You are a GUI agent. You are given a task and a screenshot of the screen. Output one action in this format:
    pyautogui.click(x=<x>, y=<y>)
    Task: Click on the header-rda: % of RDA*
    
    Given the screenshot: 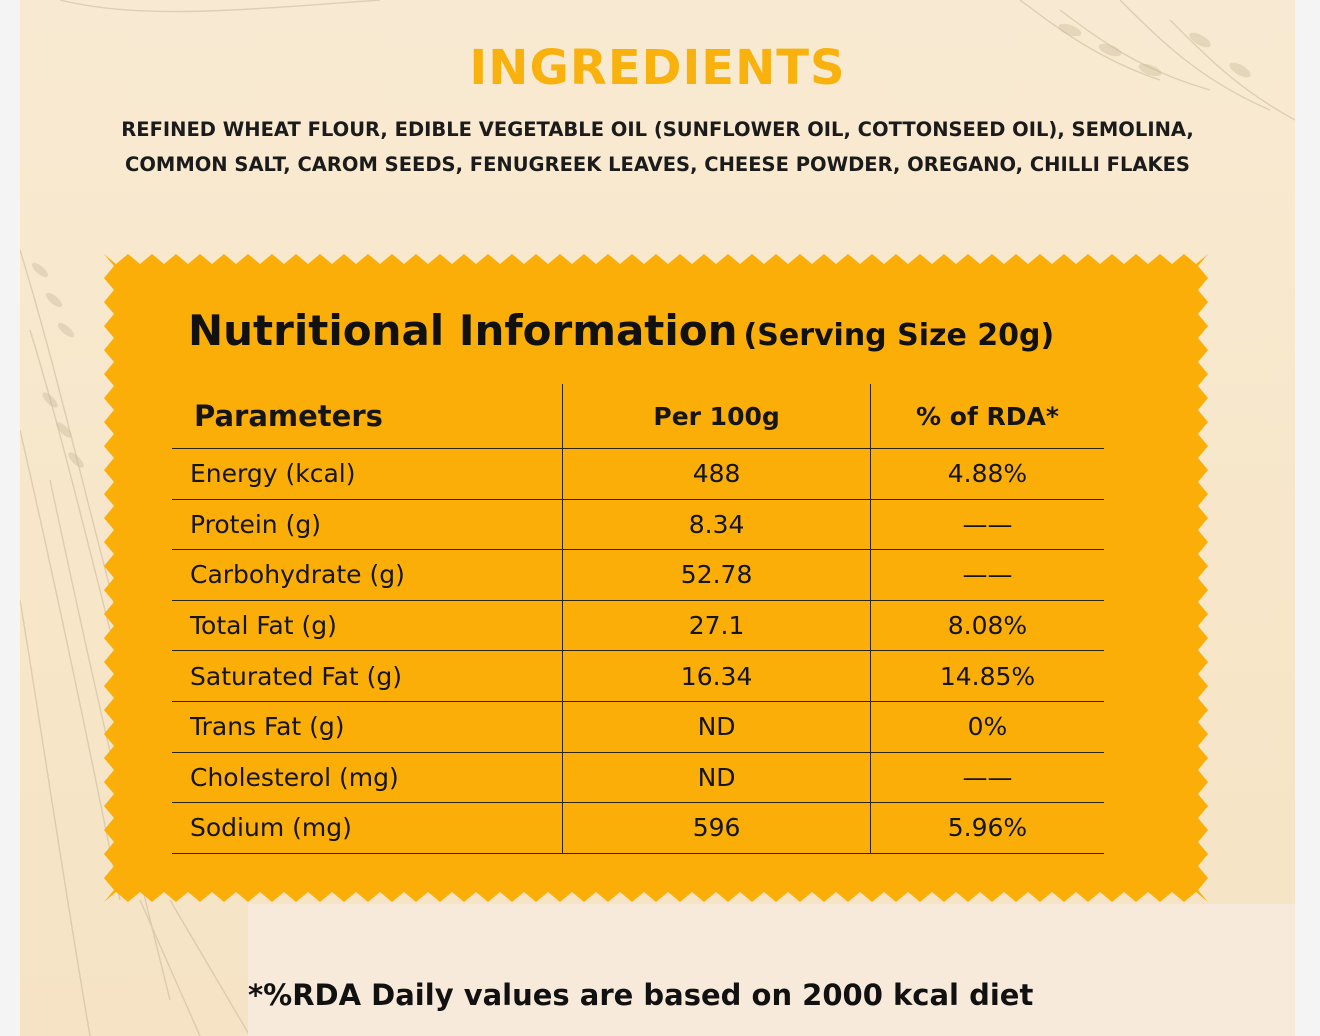 What is the action you would take?
    pyautogui.click(x=986, y=416)
    